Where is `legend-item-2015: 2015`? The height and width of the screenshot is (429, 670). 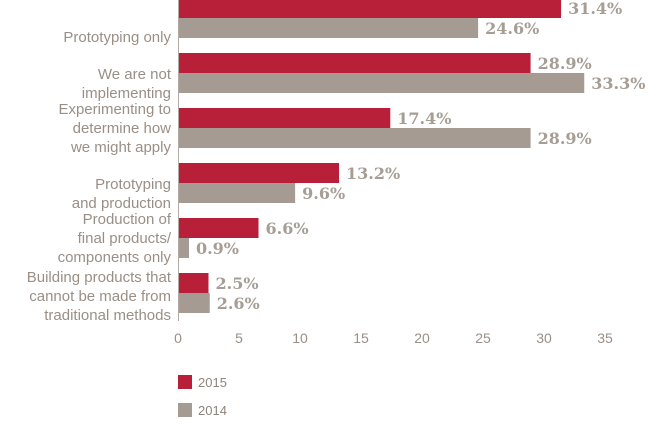 legend-item-2015: 2015 is located at coordinates (202, 382).